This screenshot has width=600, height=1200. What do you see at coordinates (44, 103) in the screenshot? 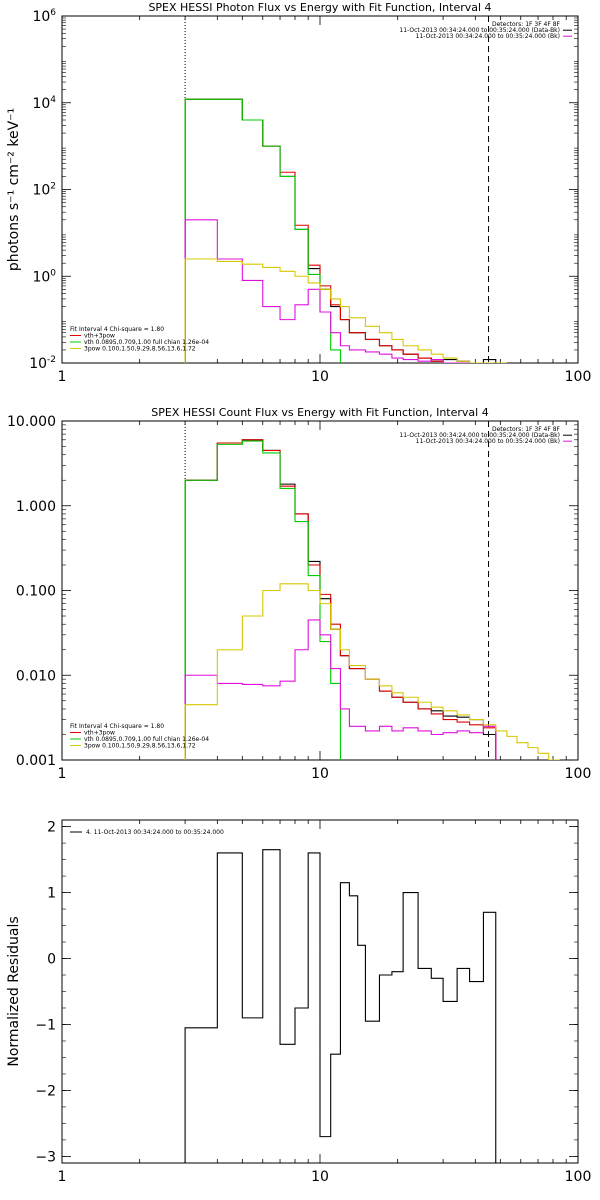
I see `y-tick-label: 10⁴` at bounding box center [44, 103].